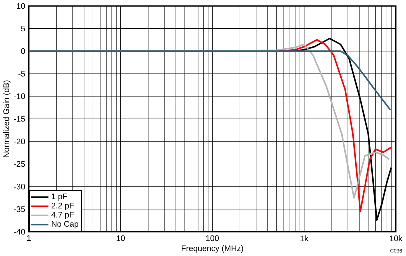 This screenshot has height=256, width=406. I want to click on x-tick-label: 1, so click(29, 238).